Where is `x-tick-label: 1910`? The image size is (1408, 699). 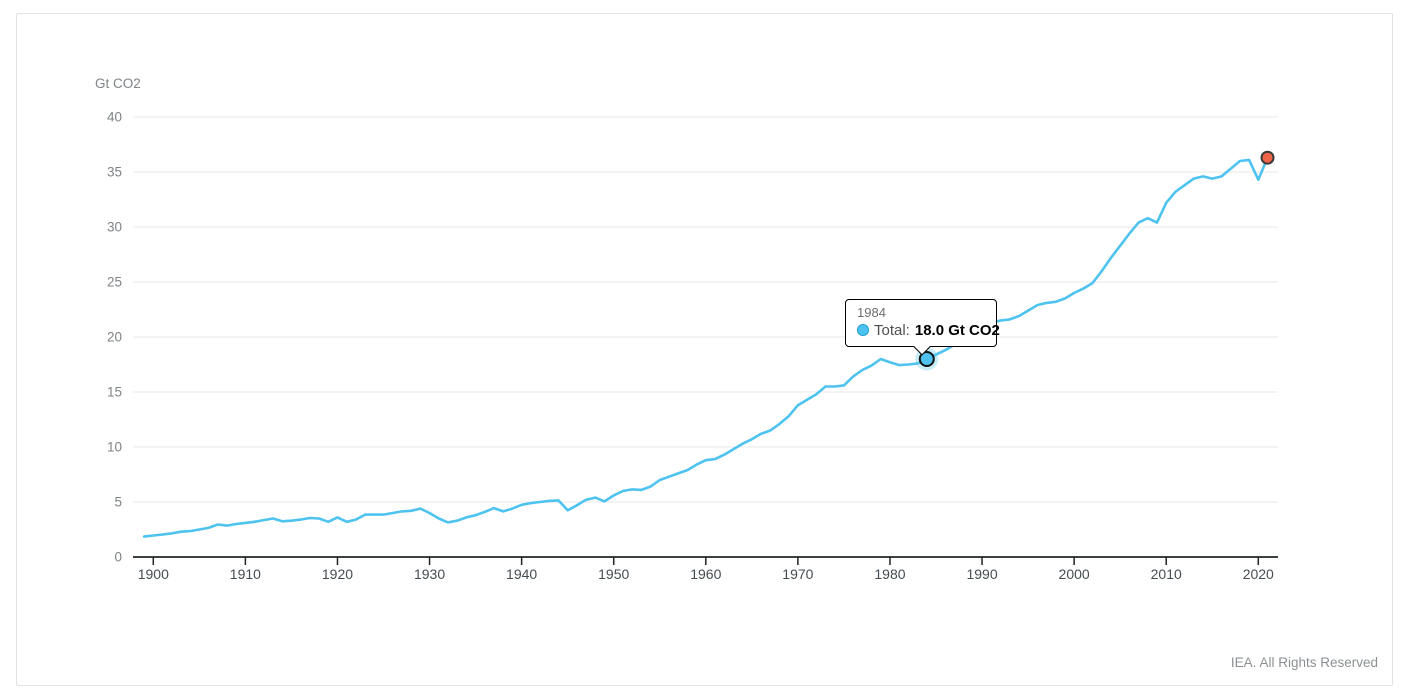
x-tick-label: 1910 is located at coordinates (245, 574).